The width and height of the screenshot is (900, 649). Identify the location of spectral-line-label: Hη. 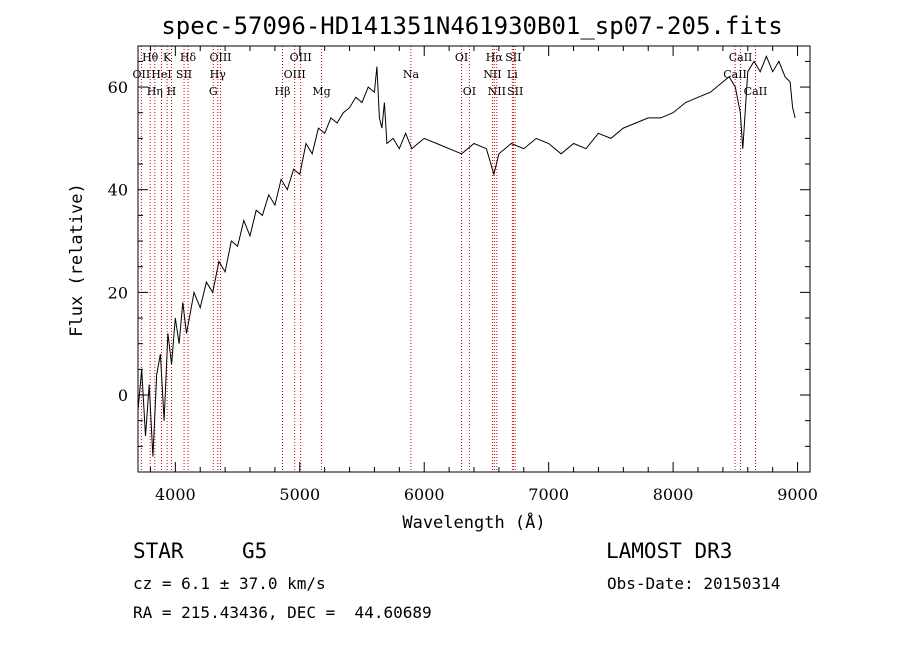
(155, 91).